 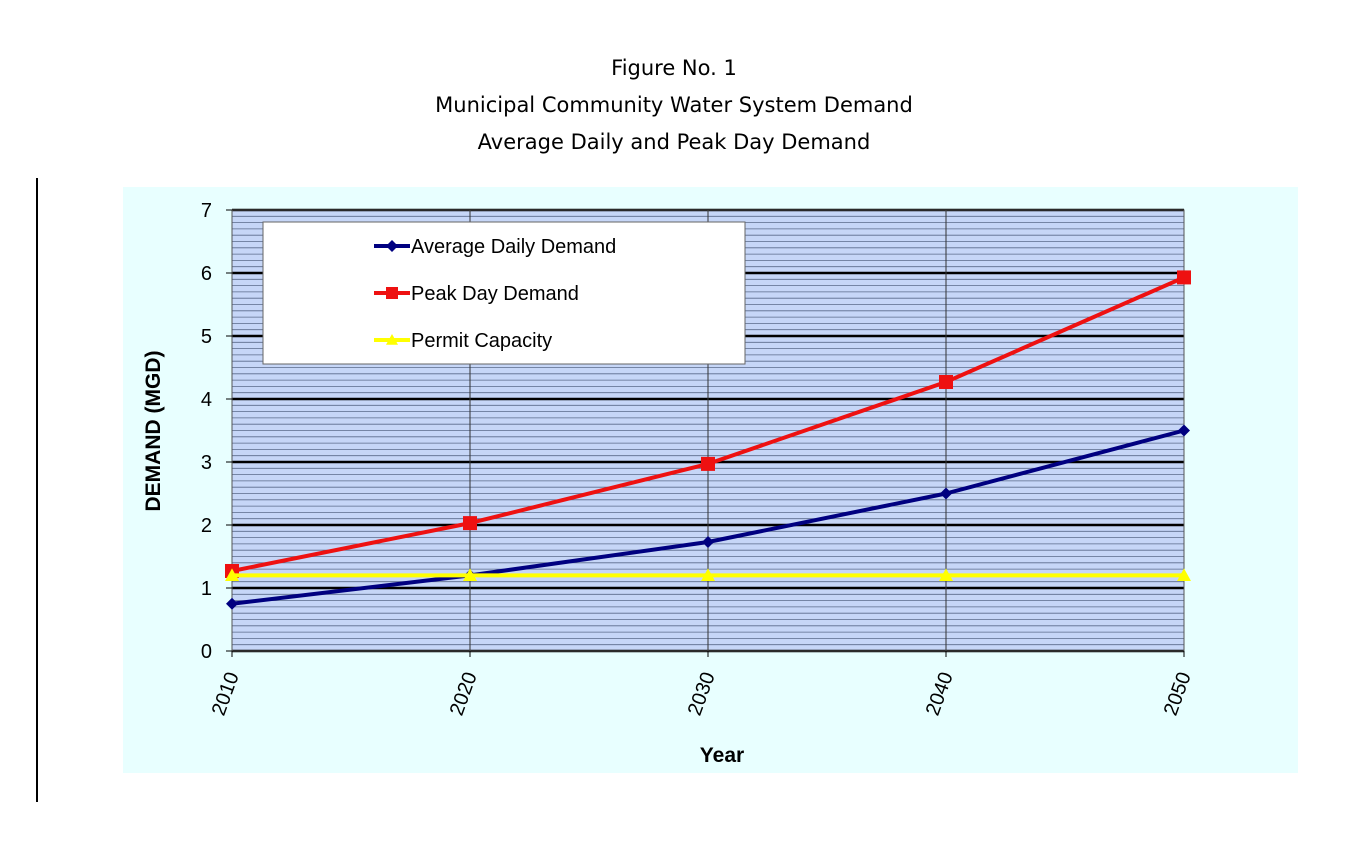 What do you see at coordinates (513, 247) in the screenshot?
I see `legend-label-average-daily-demand: Average Daily Demand` at bounding box center [513, 247].